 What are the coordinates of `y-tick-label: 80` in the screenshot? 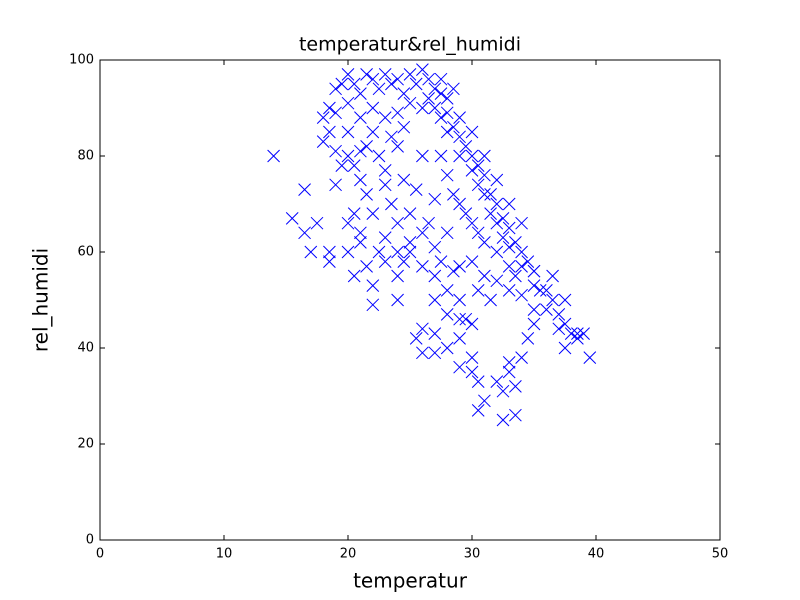 It's located at (85, 156).